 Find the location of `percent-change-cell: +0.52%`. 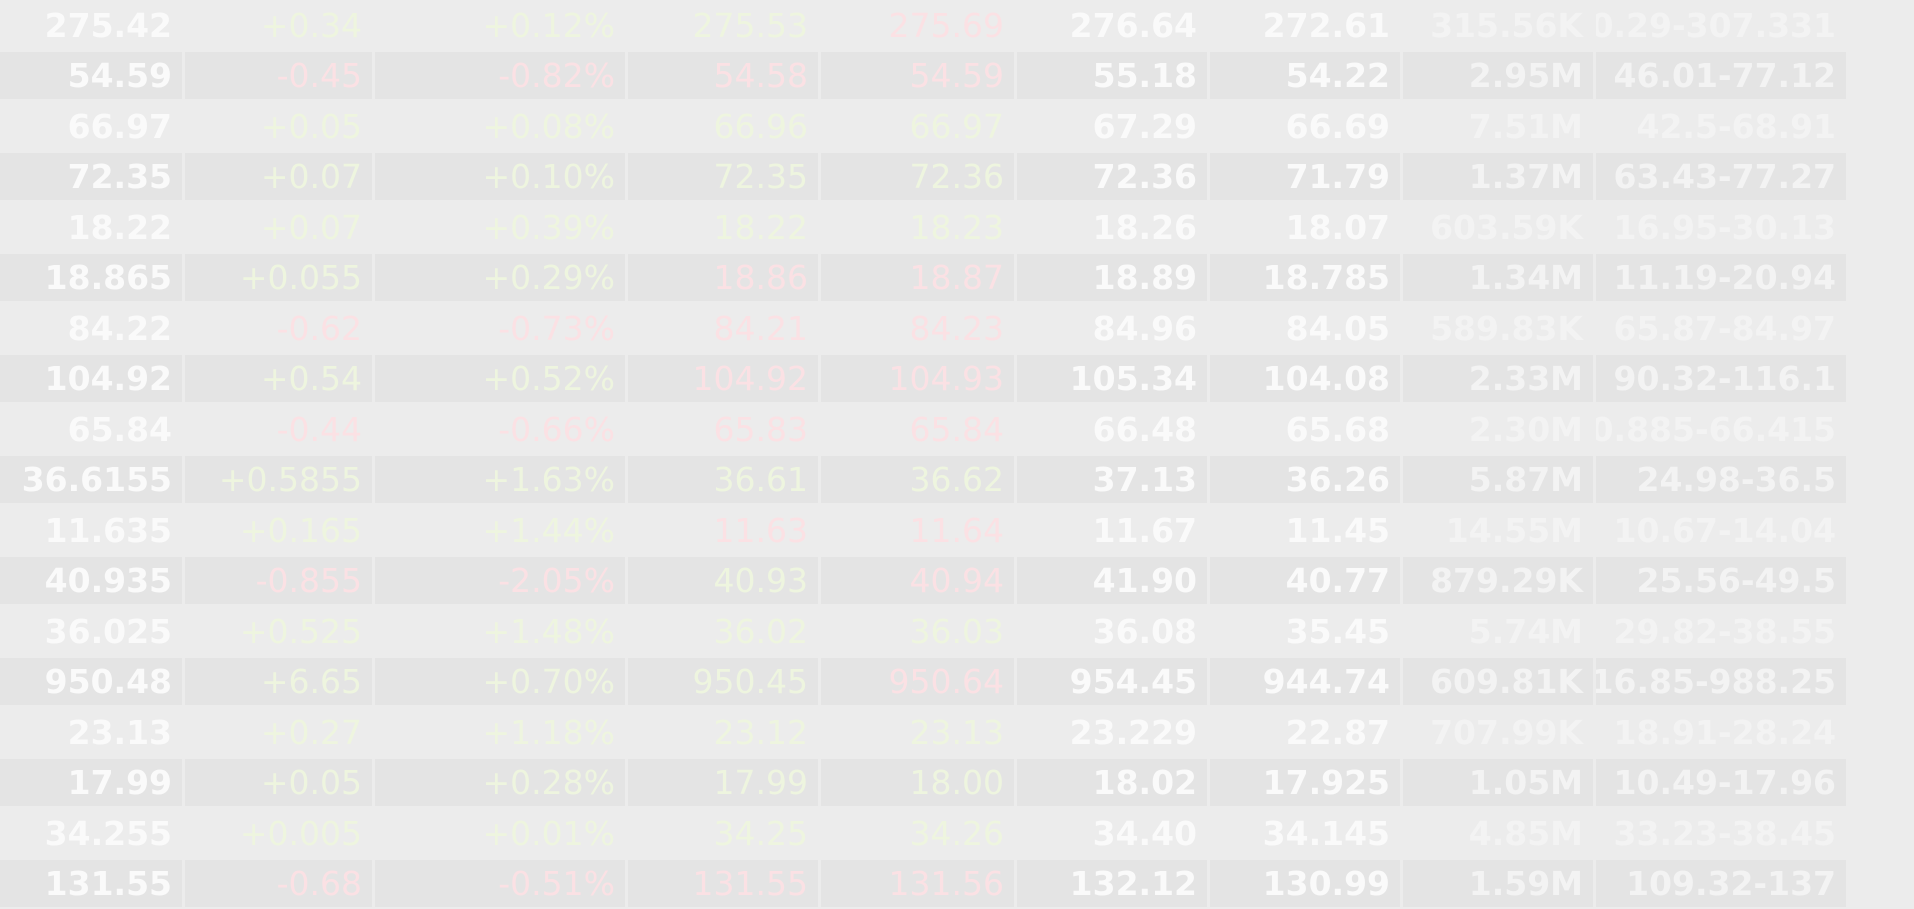

percent-change-cell: +0.52% is located at coordinates (500, 378).